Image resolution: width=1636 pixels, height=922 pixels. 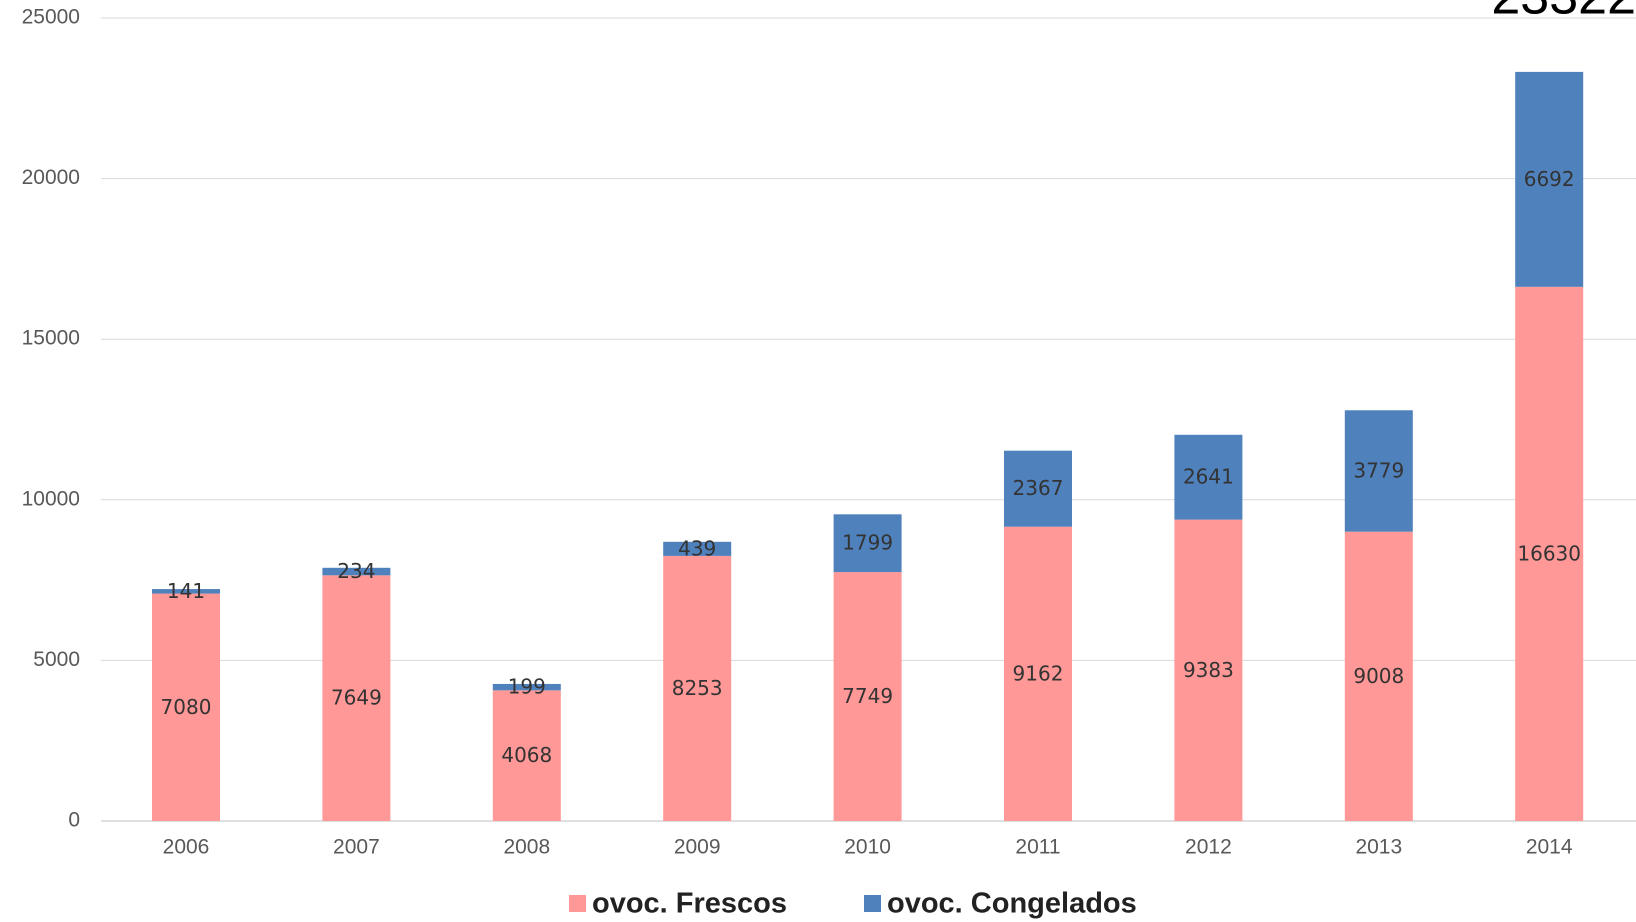 I want to click on value-label: 9162, so click(x=1038, y=673).